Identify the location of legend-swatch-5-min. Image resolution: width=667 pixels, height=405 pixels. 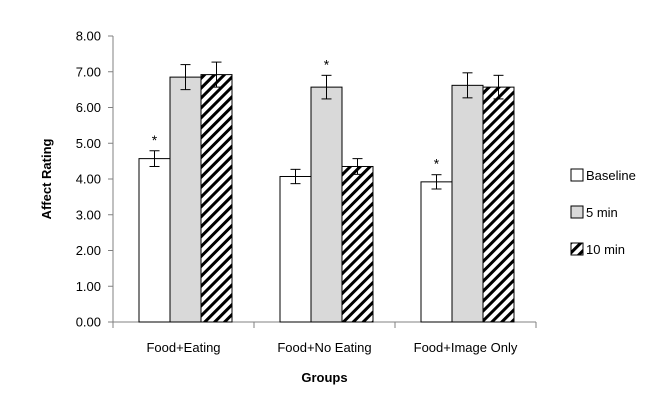
(577, 212).